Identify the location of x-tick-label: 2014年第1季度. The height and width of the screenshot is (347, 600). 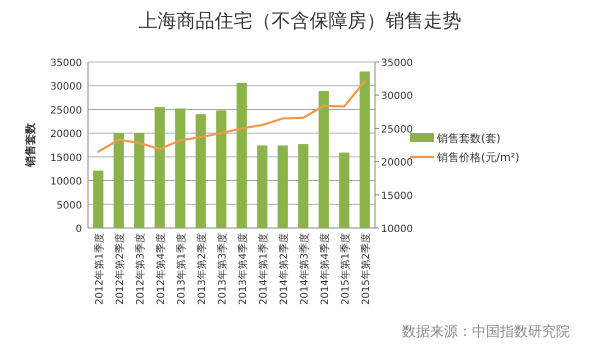
(263, 269).